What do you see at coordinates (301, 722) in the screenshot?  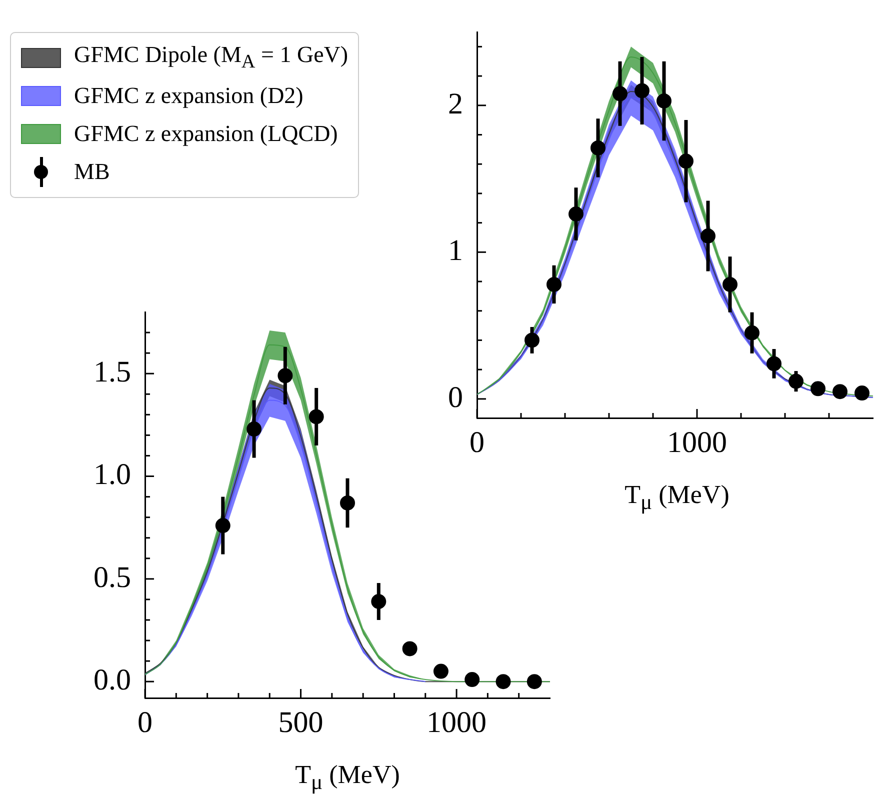 I see `x-tick-label: 500` at bounding box center [301, 722].